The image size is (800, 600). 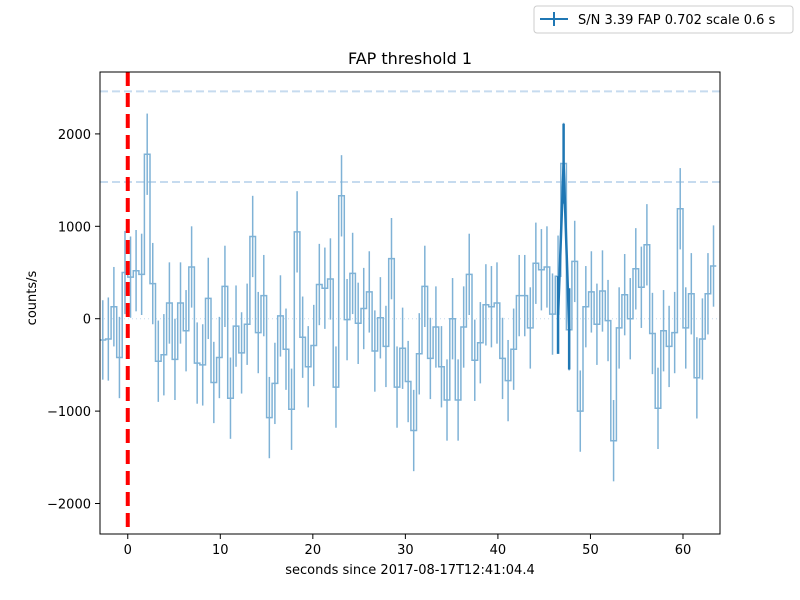 I want to click on x-tick-label: 40, so click(x=498, y=550).